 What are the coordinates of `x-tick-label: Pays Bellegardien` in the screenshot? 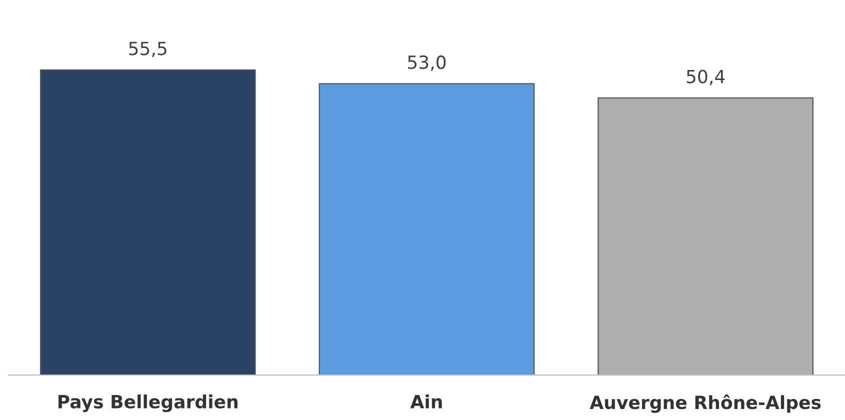 It's located at (148, 403).